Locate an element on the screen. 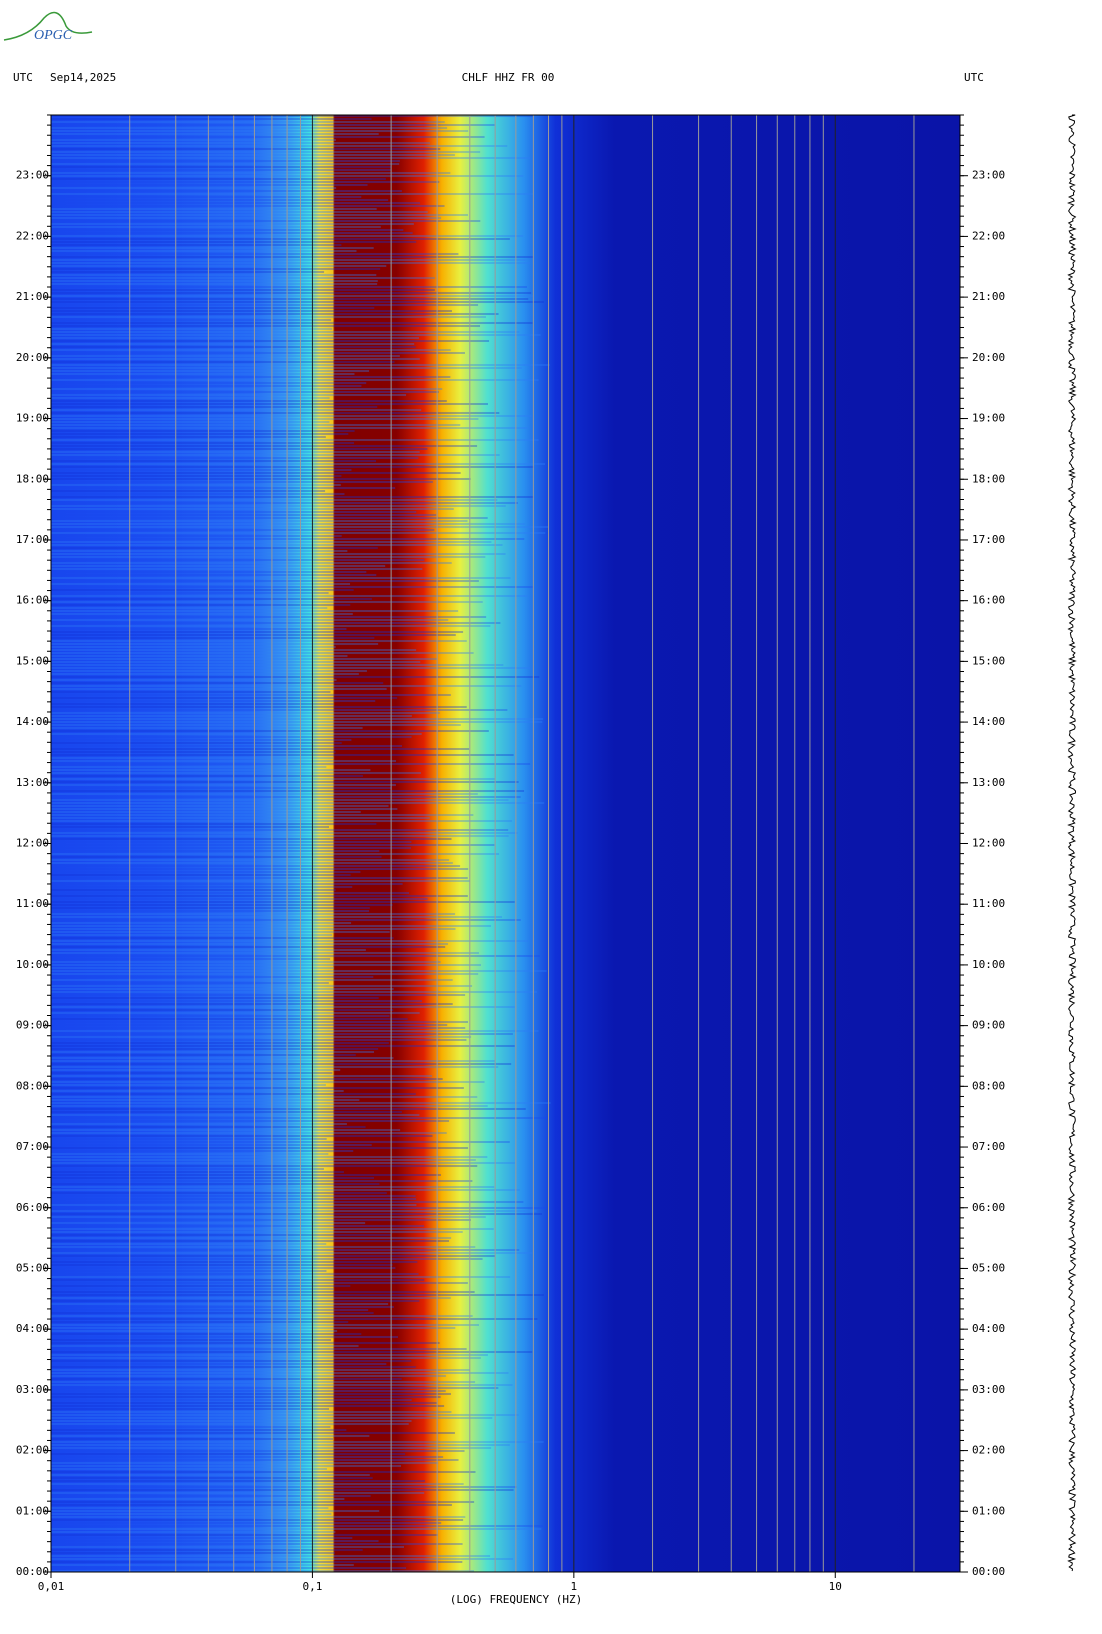 This screenshot has width=1102, height=1634. y-tick-label: 08:00 is located at coordinates (988, 1085).